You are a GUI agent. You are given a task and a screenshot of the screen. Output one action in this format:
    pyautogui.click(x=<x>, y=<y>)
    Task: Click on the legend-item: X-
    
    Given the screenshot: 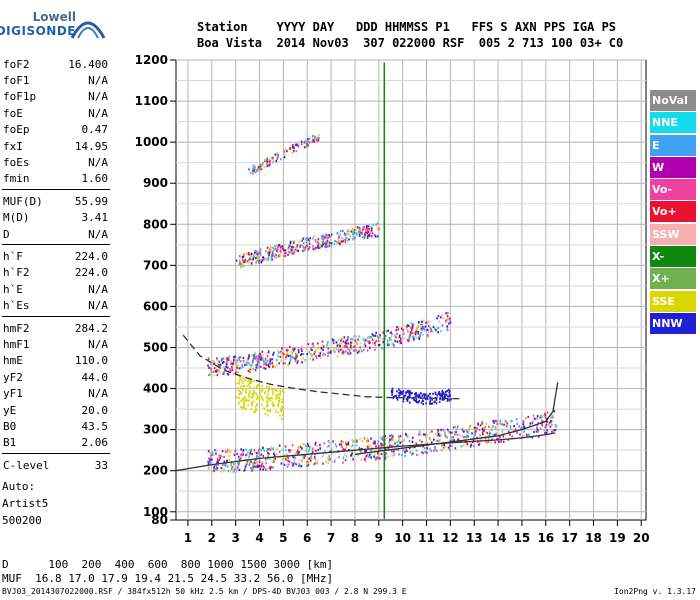 What is the action you would take?
    pyautogui.click(x=673, y=257)
    